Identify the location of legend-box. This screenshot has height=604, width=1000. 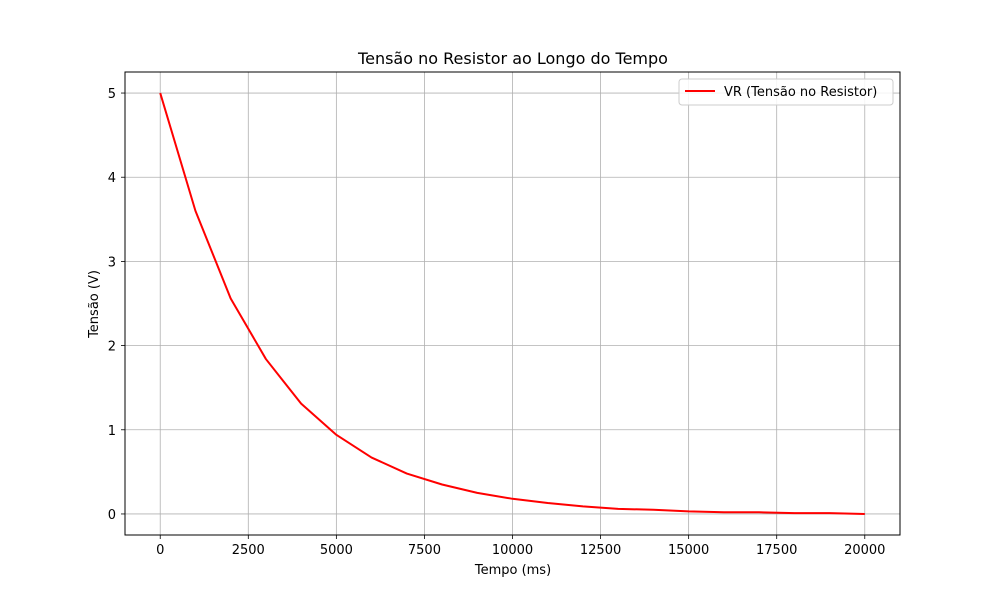
(786, 92).